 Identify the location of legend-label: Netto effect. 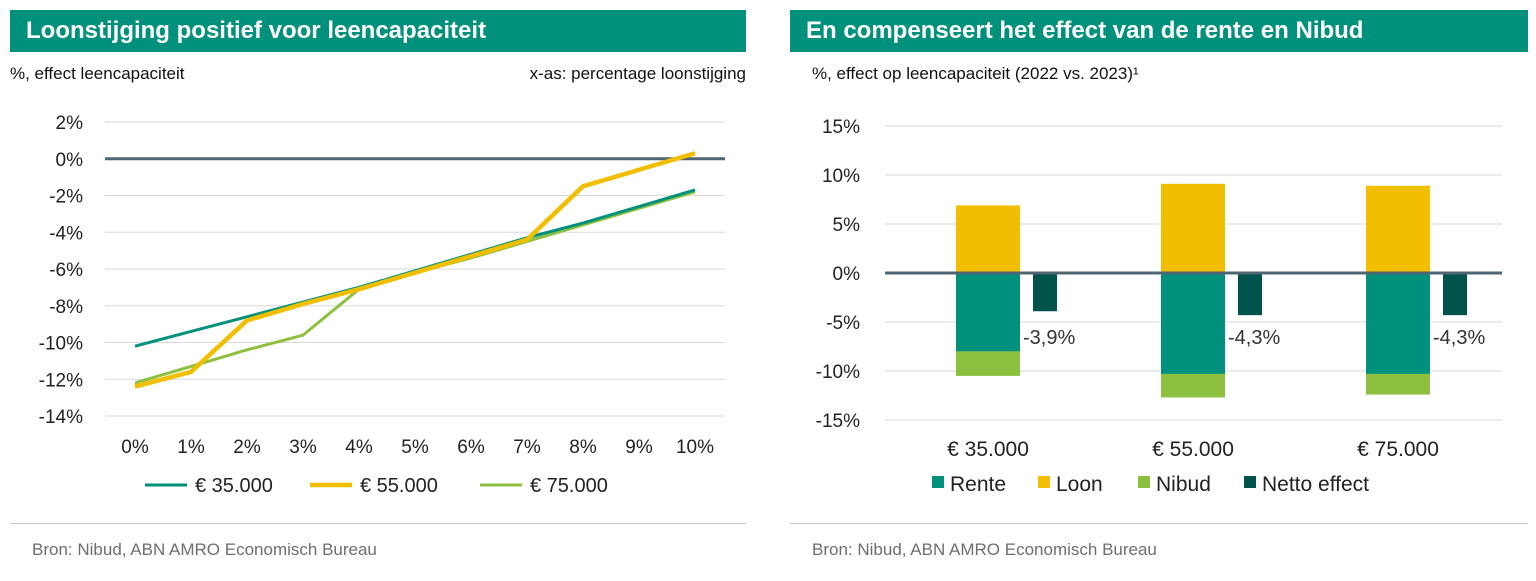
(1315, 484).